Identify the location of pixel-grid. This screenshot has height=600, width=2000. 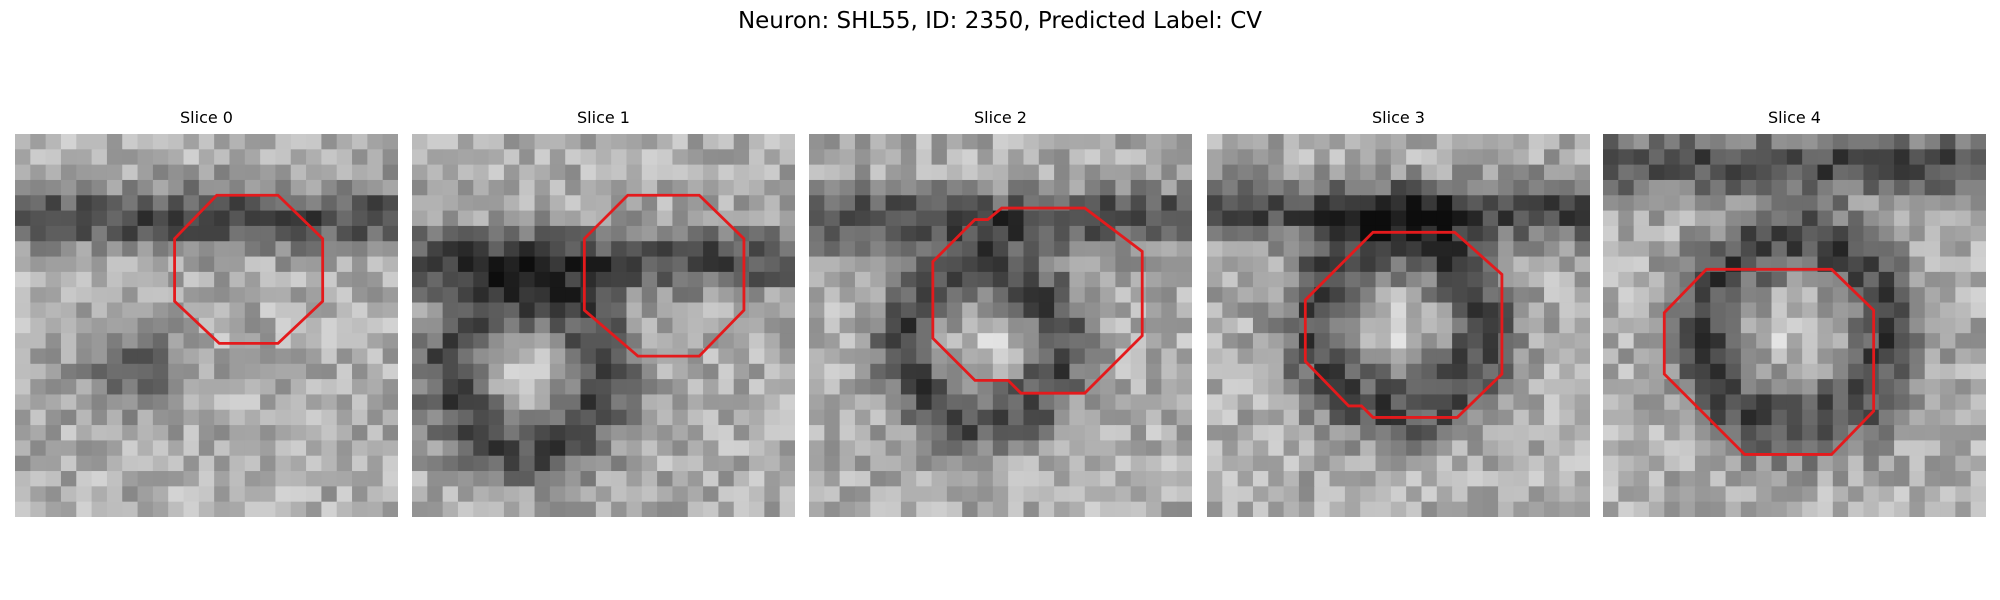
(1000, 325).